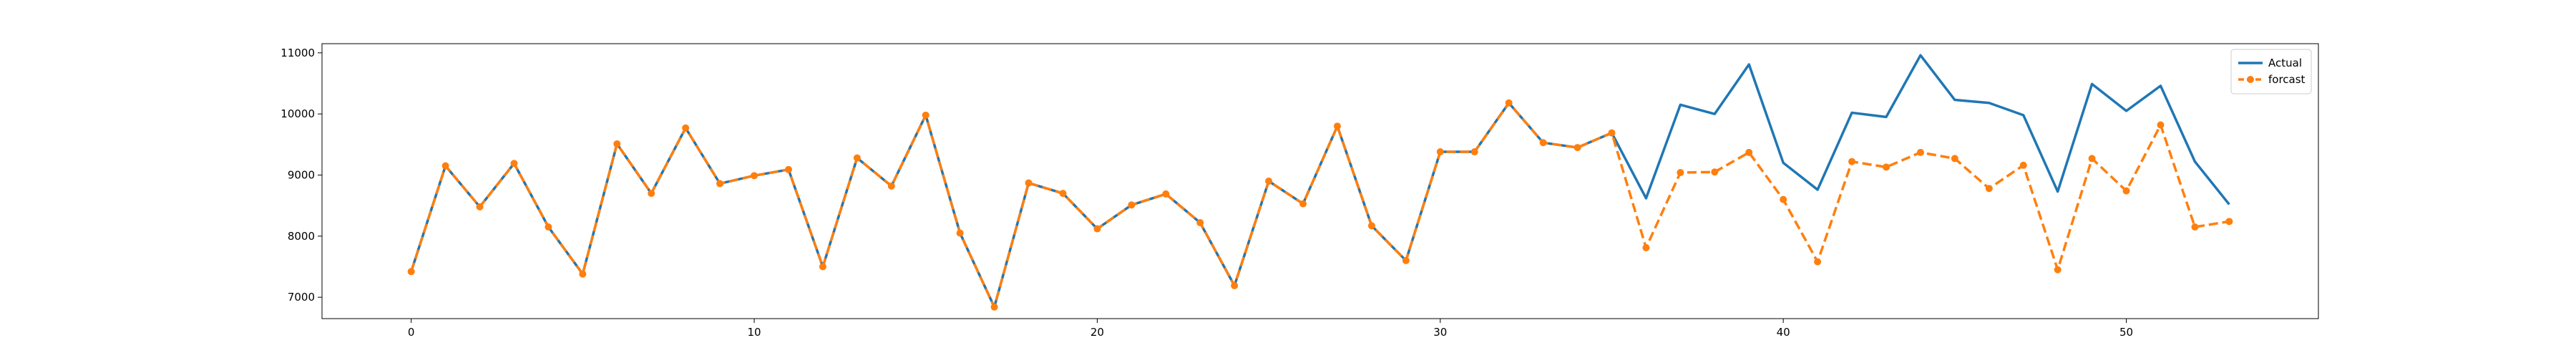  What do you see at coordinates (1783, 332) in the screenshot?
I see `x-tick-label: 40` at bounding box center [1783, 332].